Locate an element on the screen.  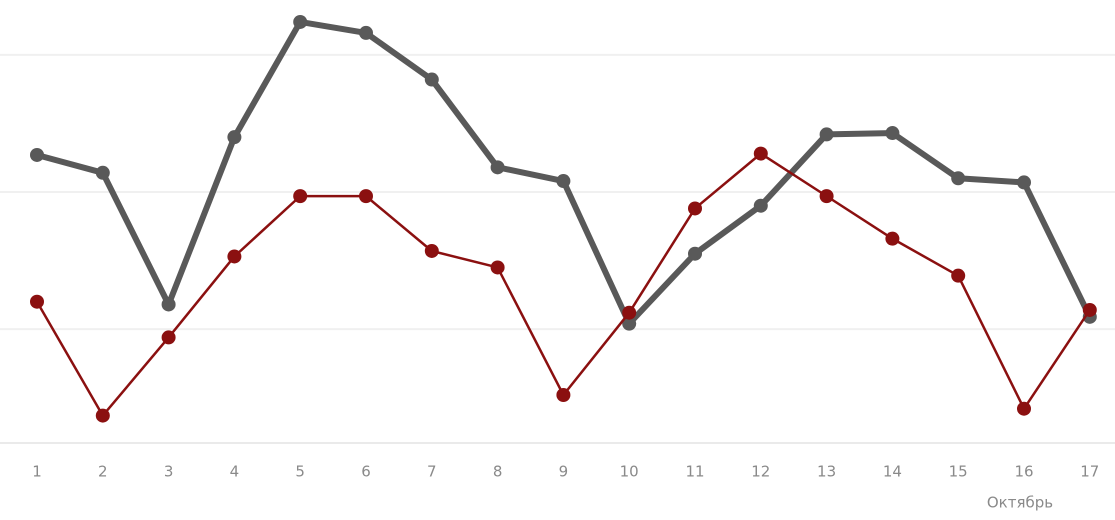
x-tick-label: 13 is located at coordinates (826, 472).